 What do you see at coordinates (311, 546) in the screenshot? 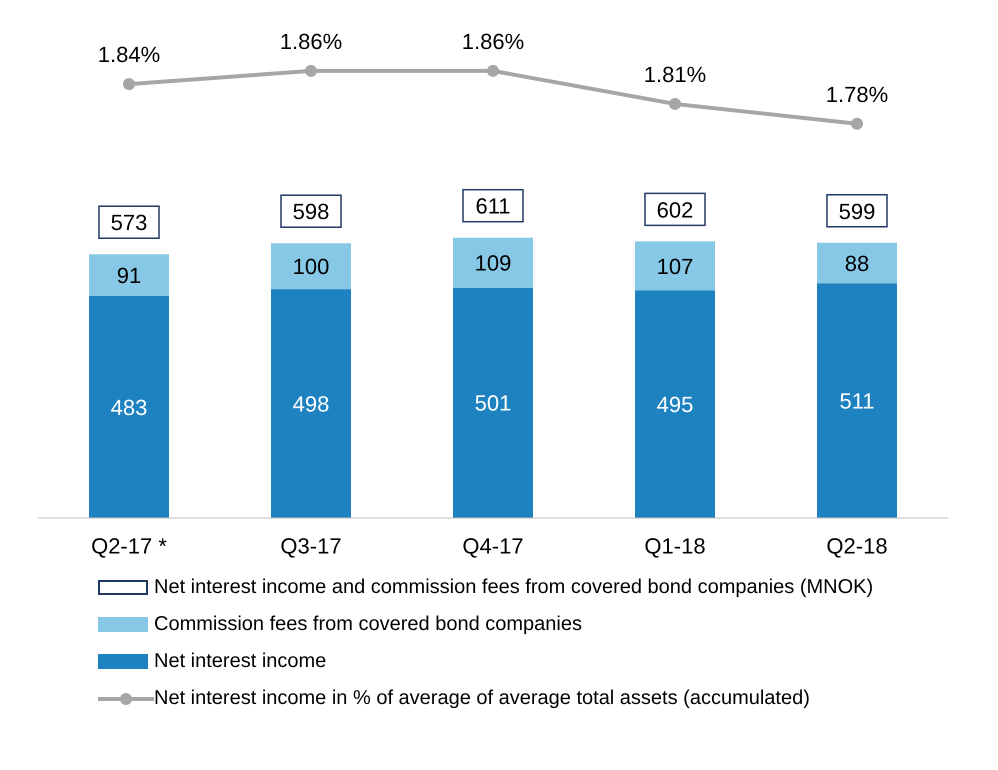
I see `x-tick-label: Q3-17` at bounding box center [311, 546].